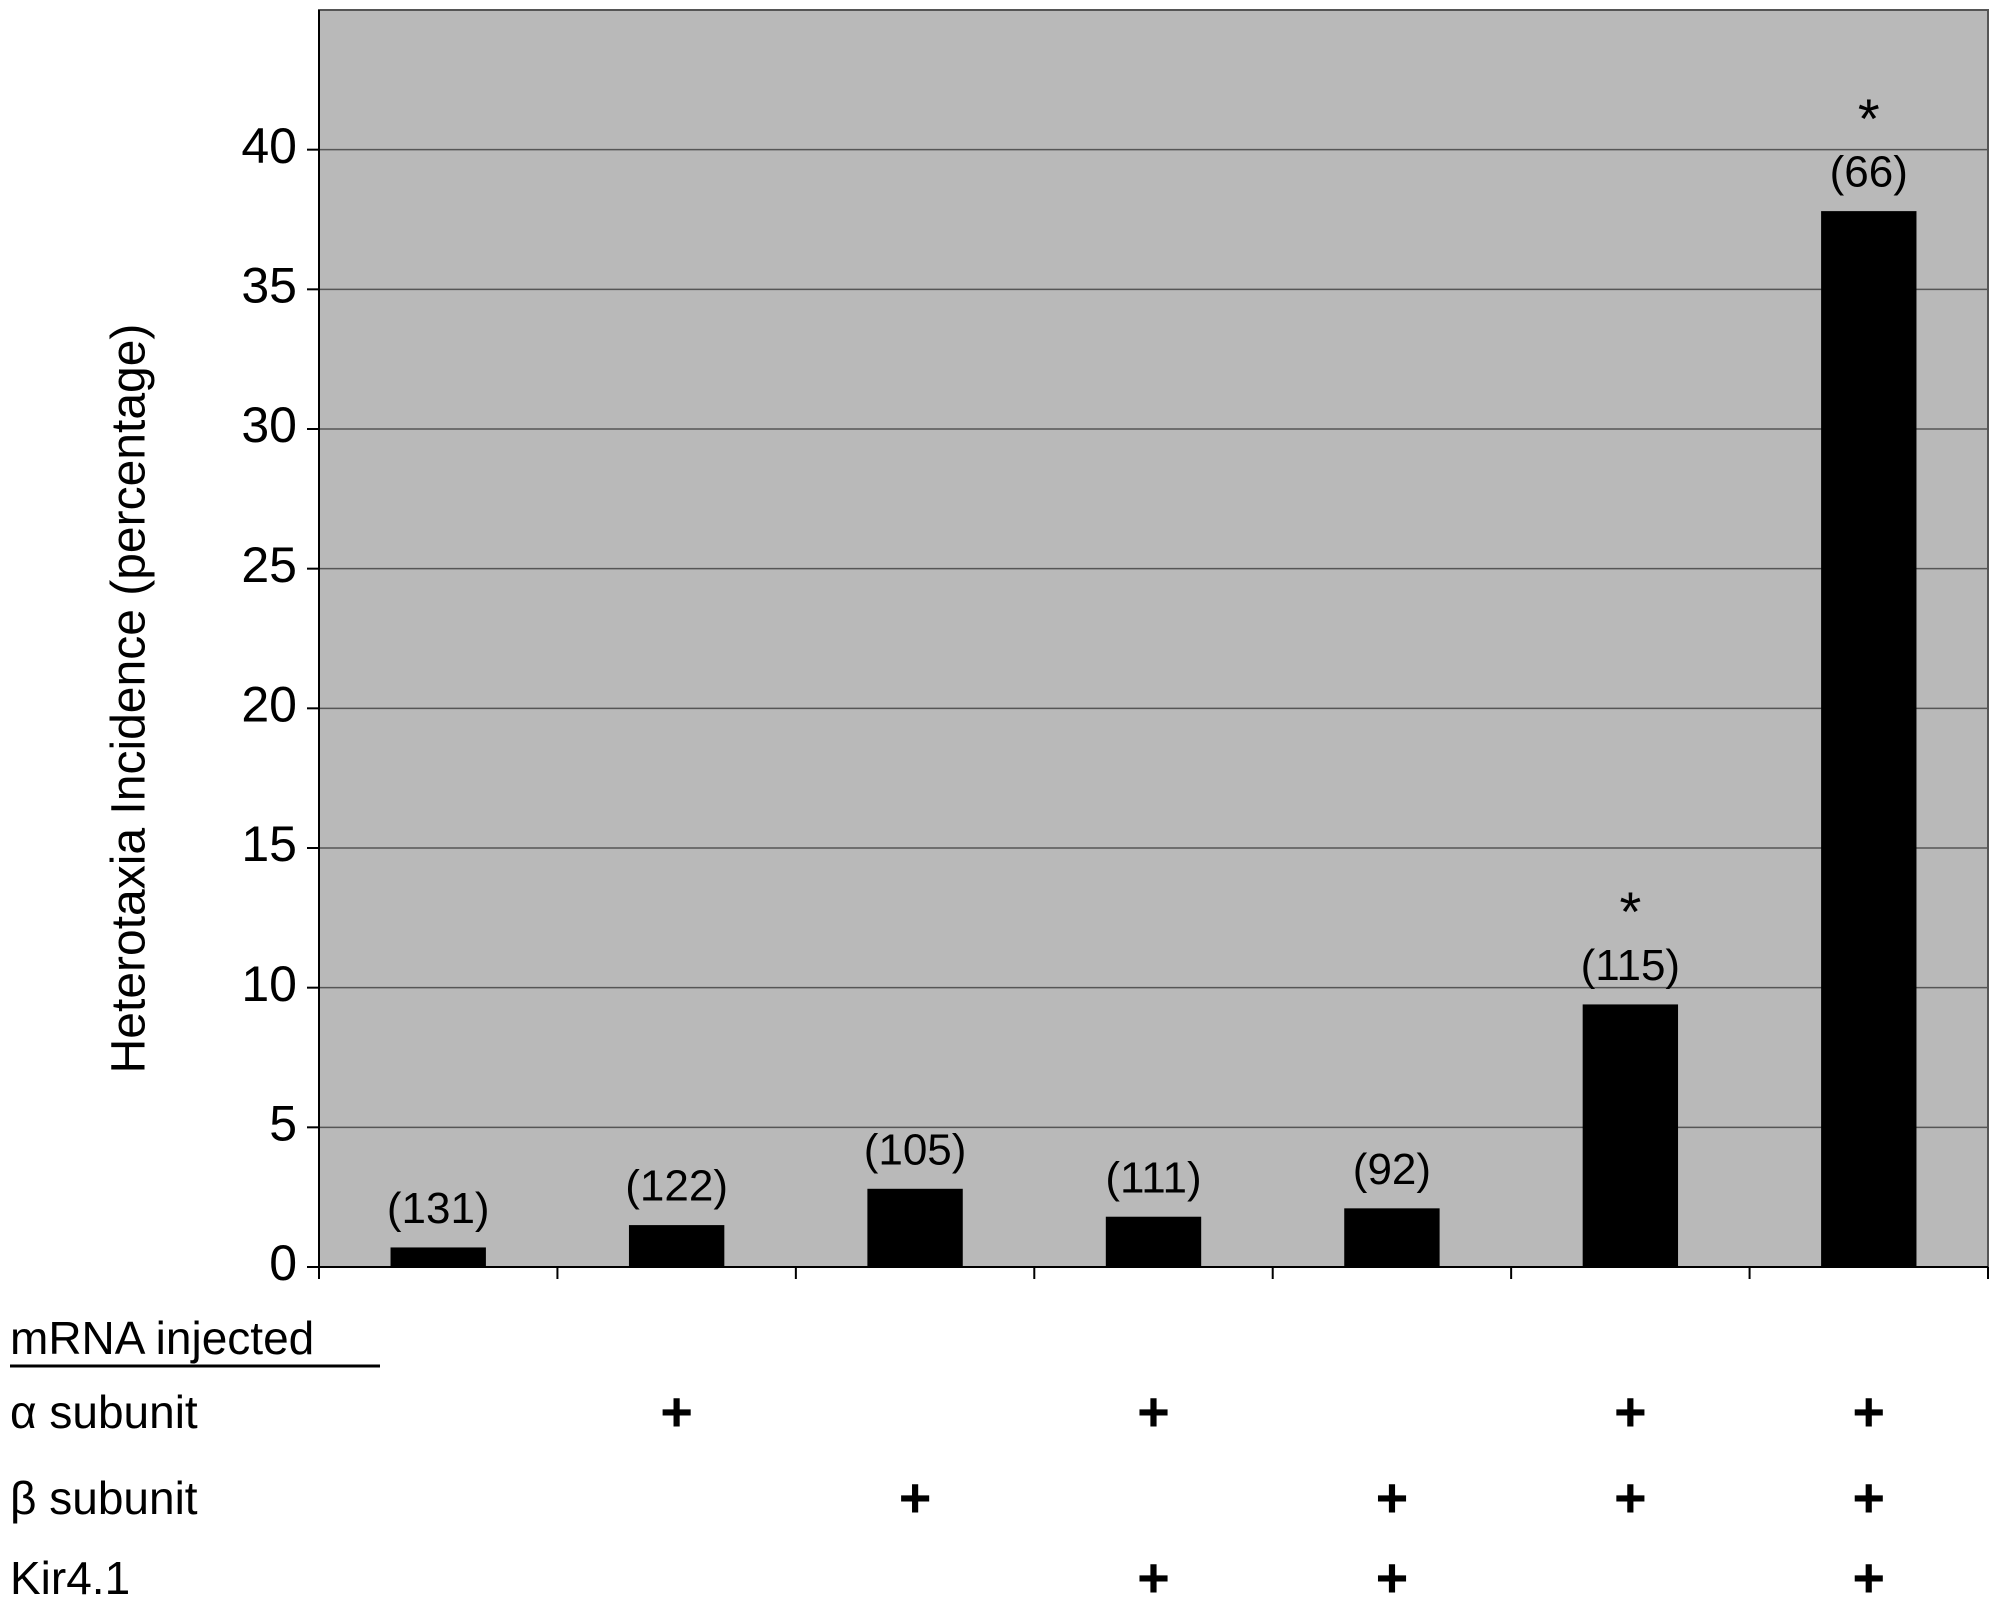  I want to click on y-tick-label: 15, so click(269, 844).